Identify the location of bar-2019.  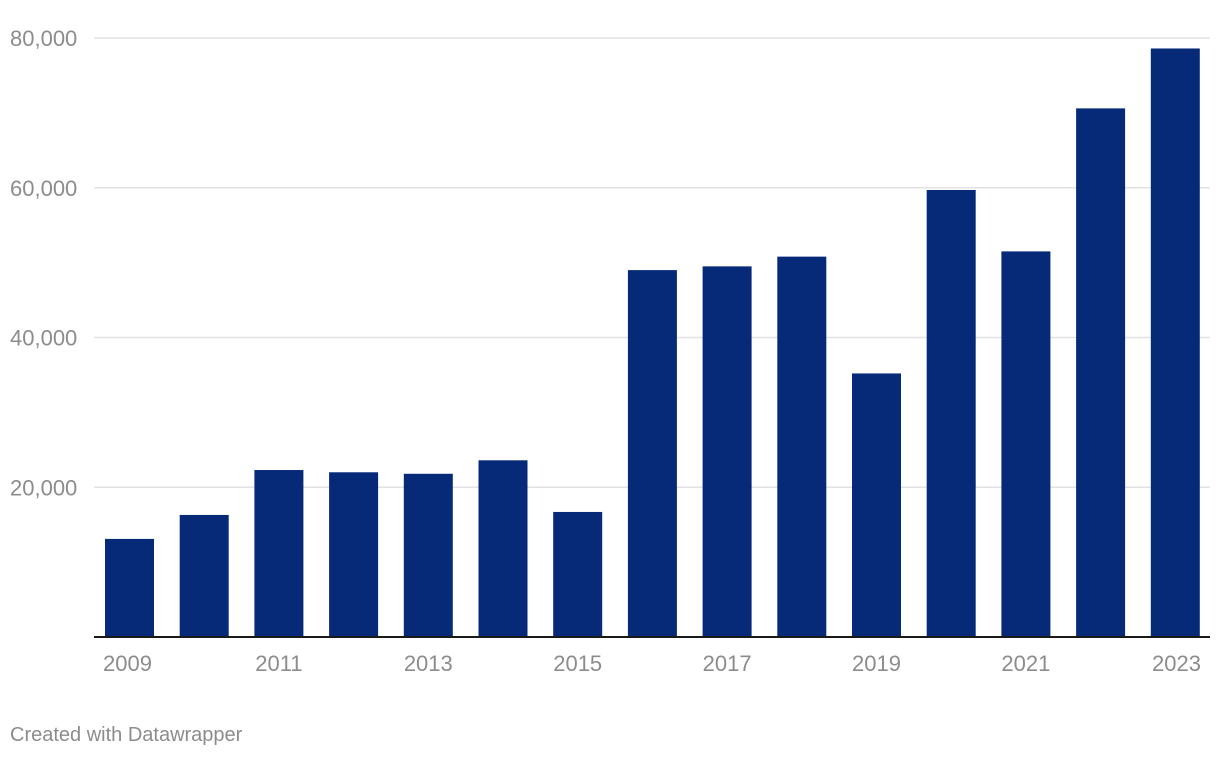
(876, 505).